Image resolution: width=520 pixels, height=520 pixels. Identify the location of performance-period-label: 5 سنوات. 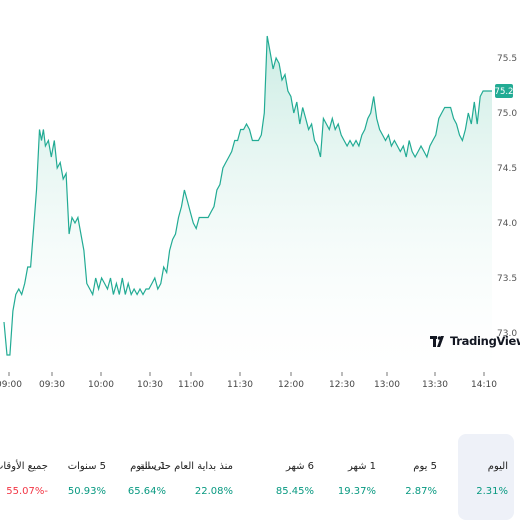
(86, 466).